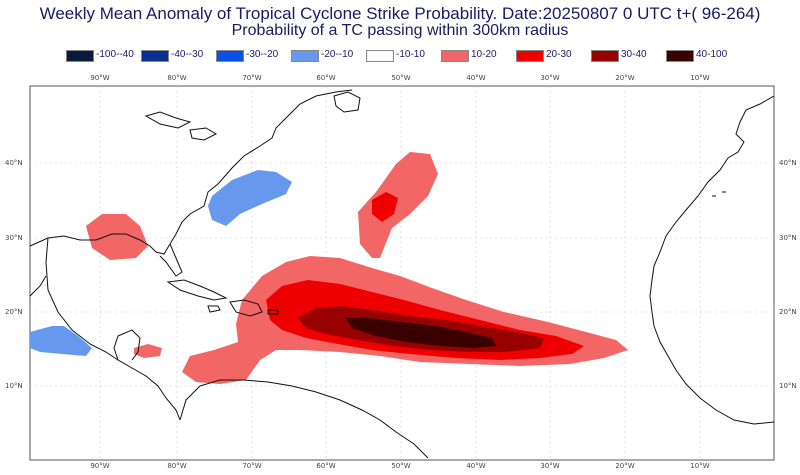 This screenshot has width=800, height=475. What do you see at coordinates (421, 333) in the screenshot?
I see `anomaly-mdr-peak` at bounding box center [421, 333].